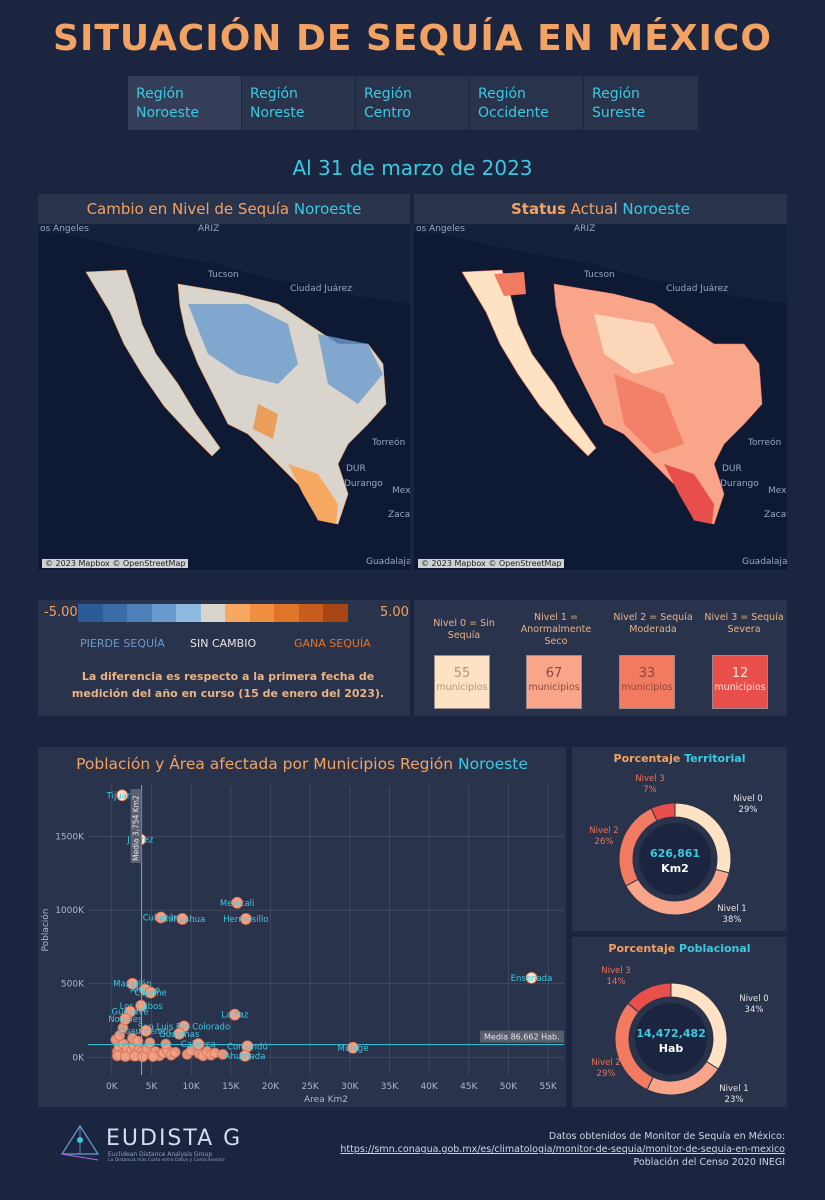 Image resolution: width=825 pixels, height=1200 pixels. Describe the element at coordinates (136, 828) in the screenshot. I see `mean-x-label-text: Media 3,754 Km2` at that location.